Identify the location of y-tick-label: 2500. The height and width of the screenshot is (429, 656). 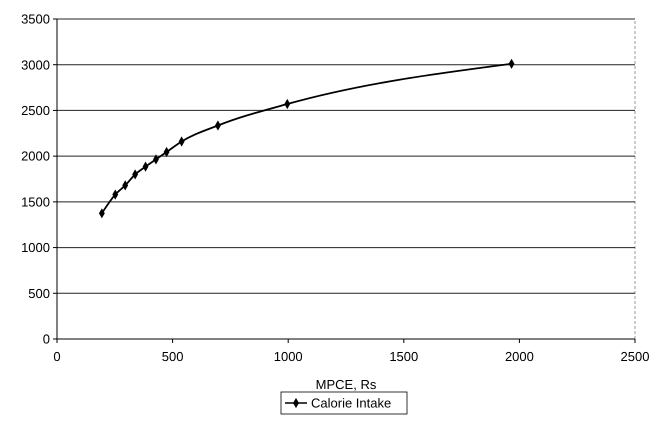
(35, 110).